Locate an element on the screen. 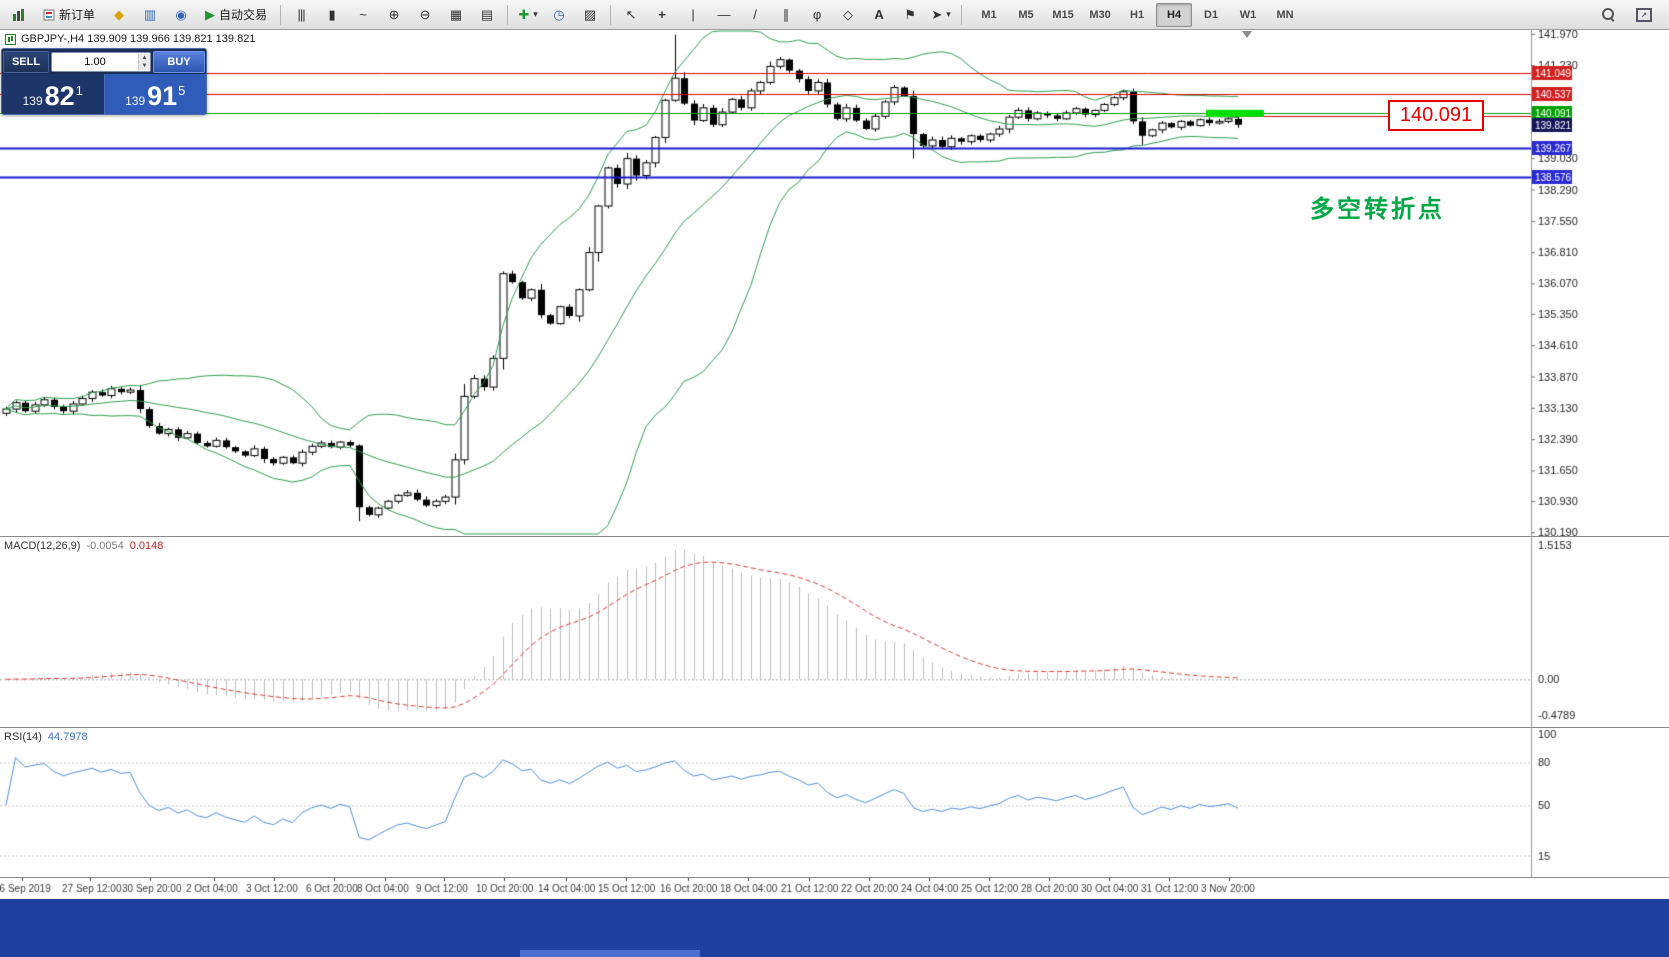  new-order-icon is located at coordinates (49, 14).